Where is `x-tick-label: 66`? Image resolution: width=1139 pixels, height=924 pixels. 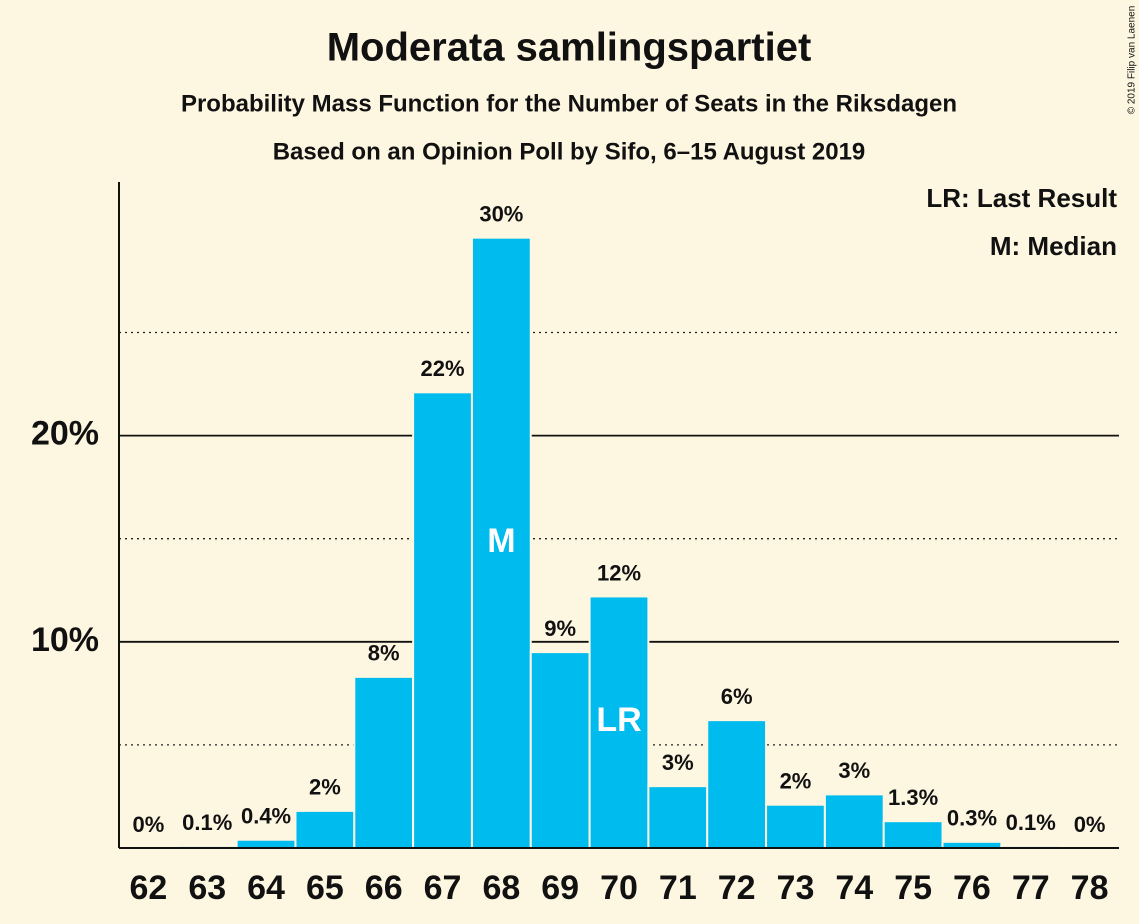 x-tick-label: 66 is located at coordinates (384, 888).